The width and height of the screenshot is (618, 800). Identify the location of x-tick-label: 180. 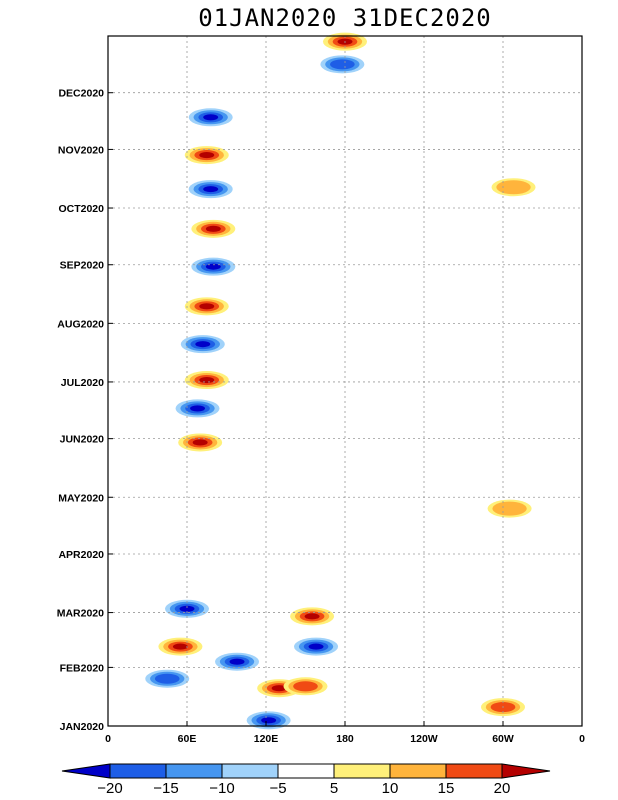
(345, 739).